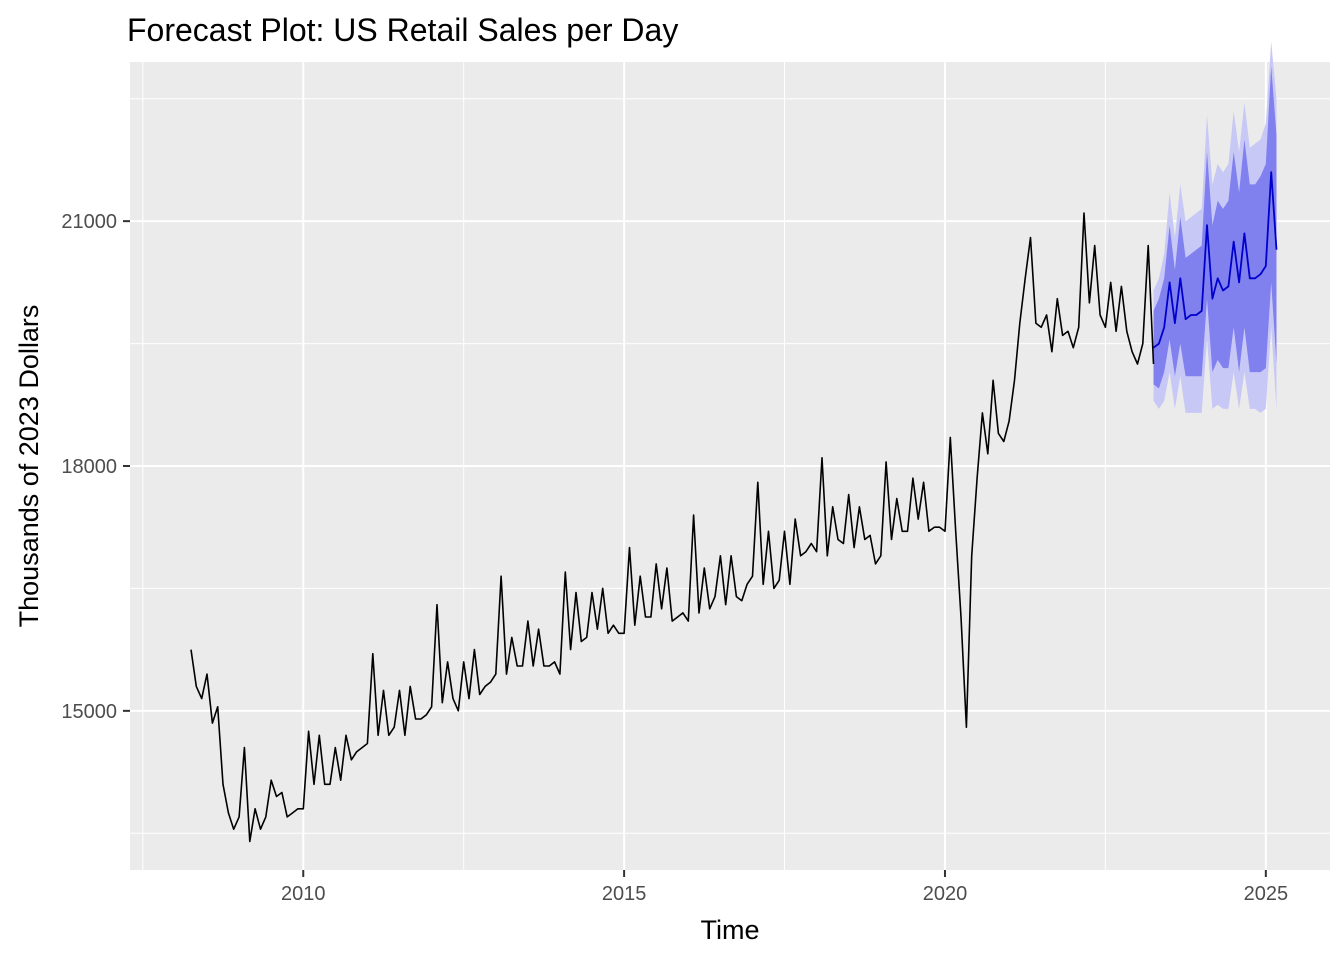 The height and width of the screenshot is (960, 1344). I want to click on x-axis-title: Time, so click(730, 930).